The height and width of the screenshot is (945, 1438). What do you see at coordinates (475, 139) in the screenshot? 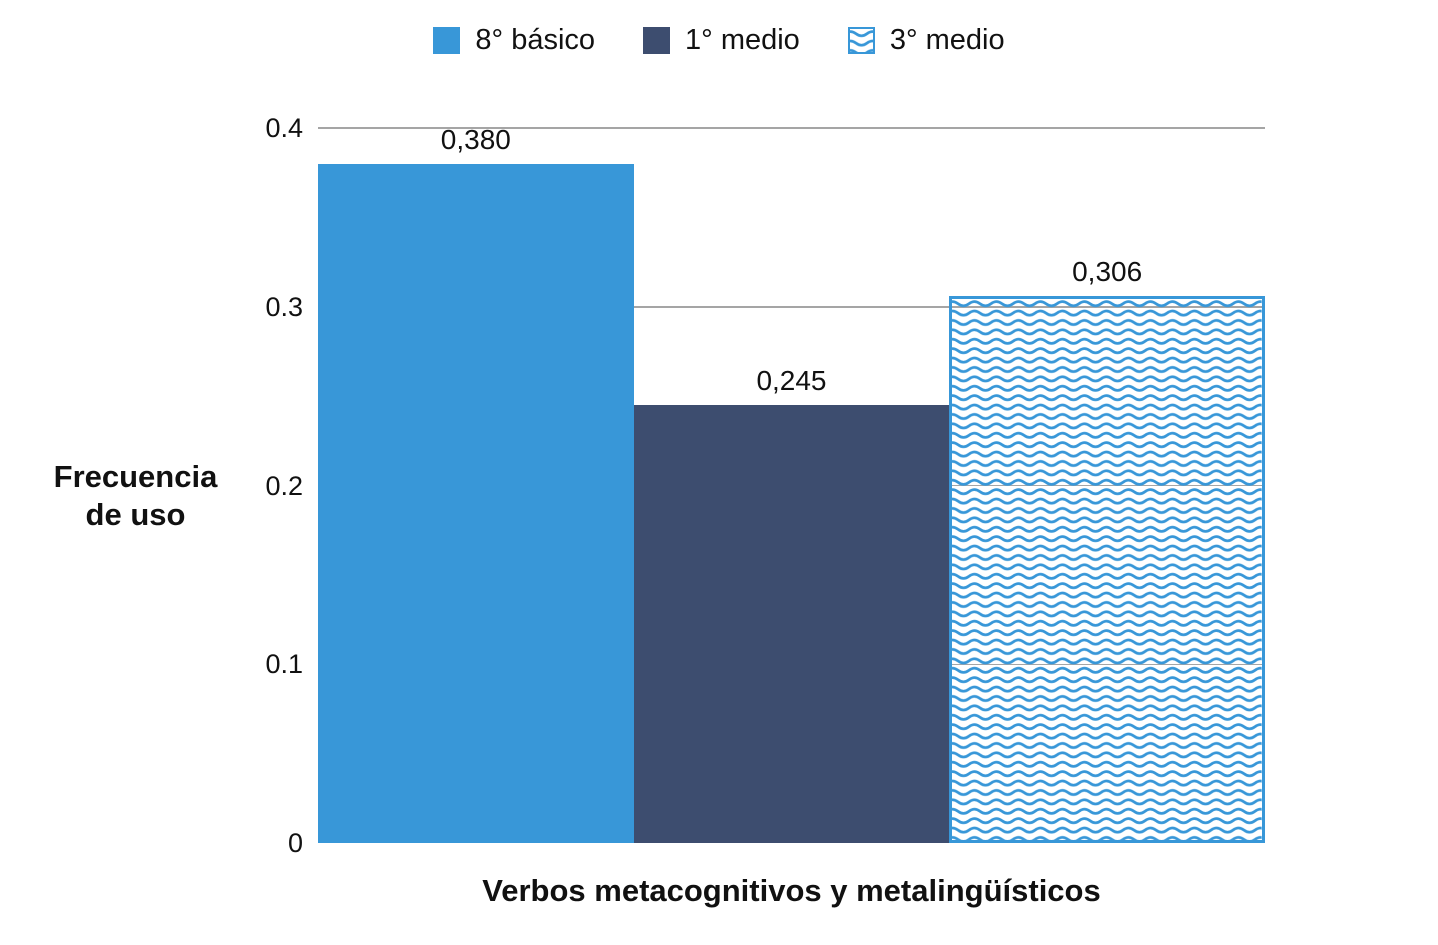
I see `bar-value-label-8-básico: 0,380` at bounding box center [475, 139].